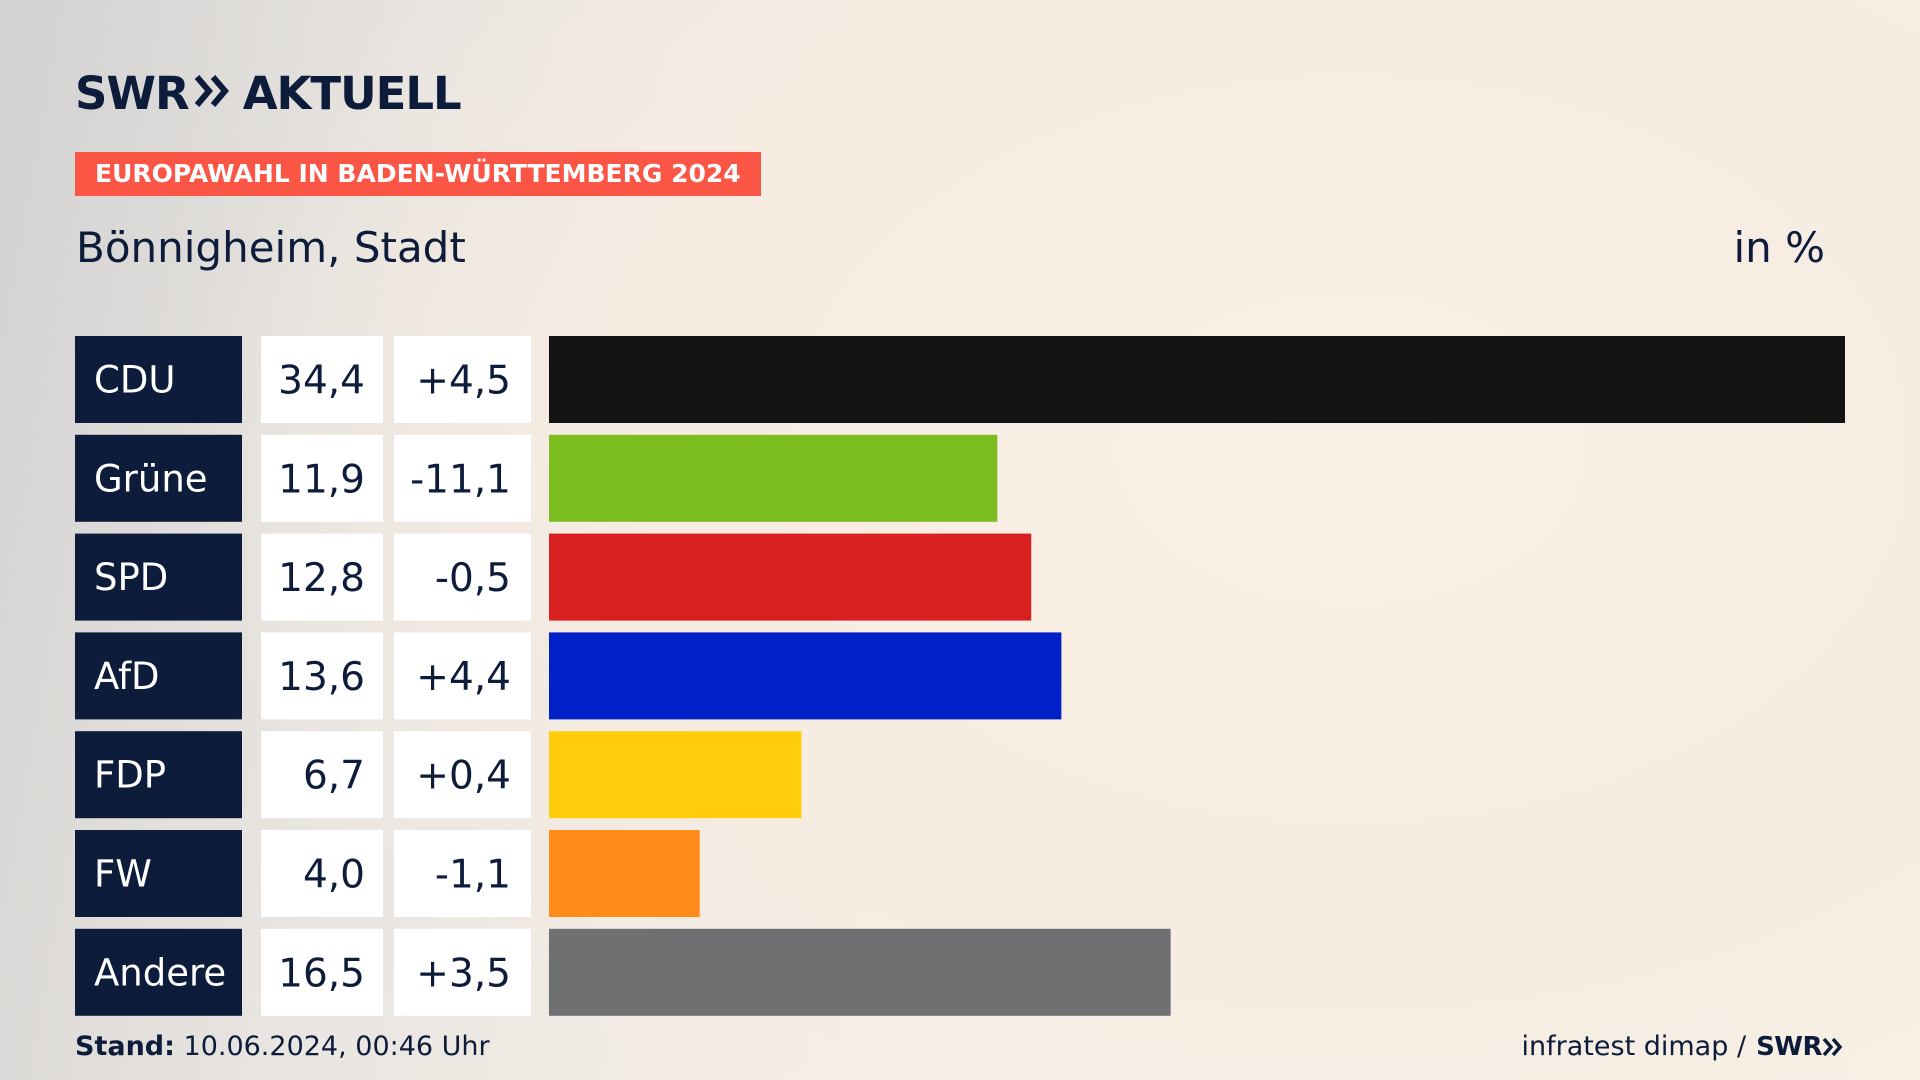 This screenshot has width=1920, height=1080. Describe the element at coordinates (334, 875) in the screenshot. I see `value-label: 4,0` at that location.